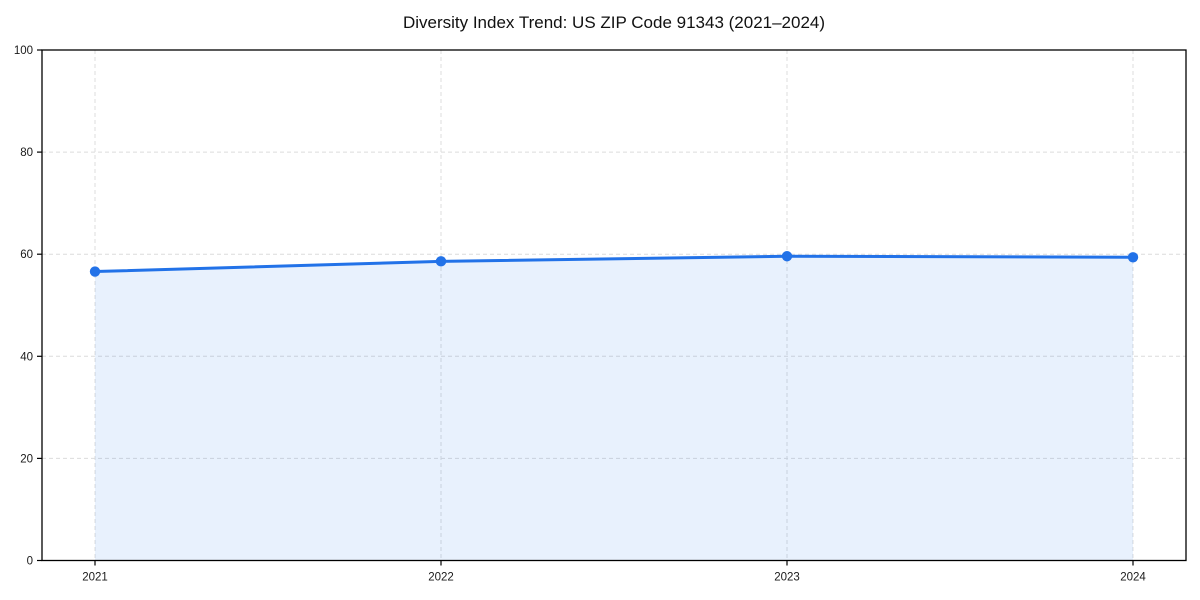 The height and width of the screenshot is (600, 1200). Describe the element at coordinates (95, 578) in the screenshot. I see `x-tick-label: 2021` at that location.